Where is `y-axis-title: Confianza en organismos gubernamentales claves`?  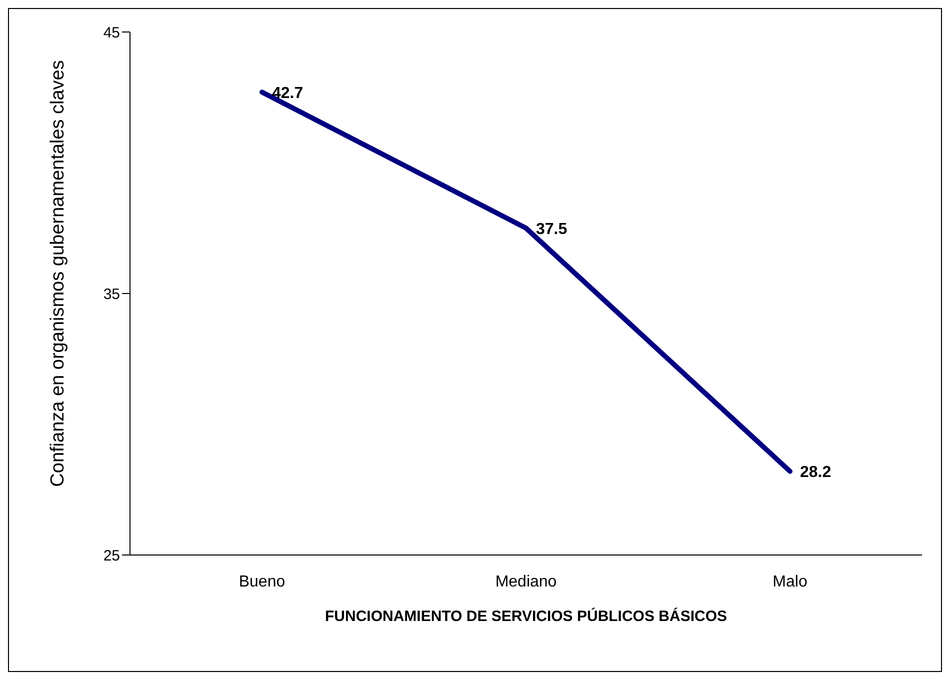
y-axis-title: Confianza en organismos gubernamentales claves is located at coordinates (58, 273).